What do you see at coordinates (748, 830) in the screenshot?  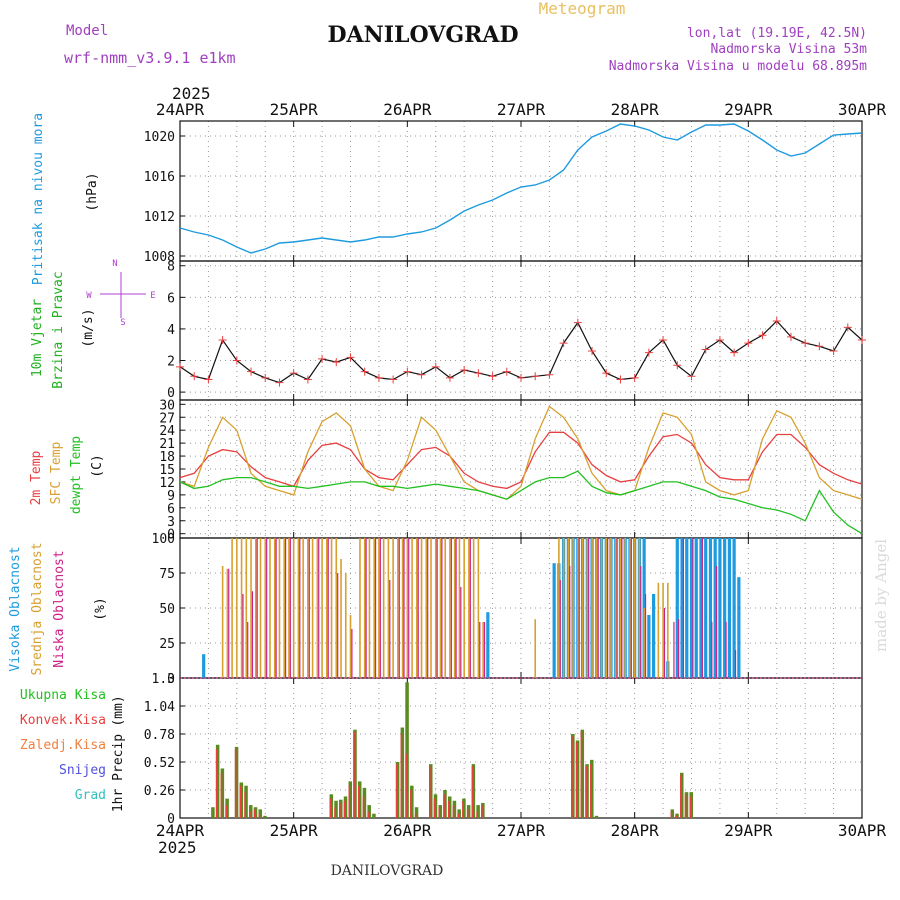 I see `x-label-bottom: 29APR` at bounding box center [748, 830].